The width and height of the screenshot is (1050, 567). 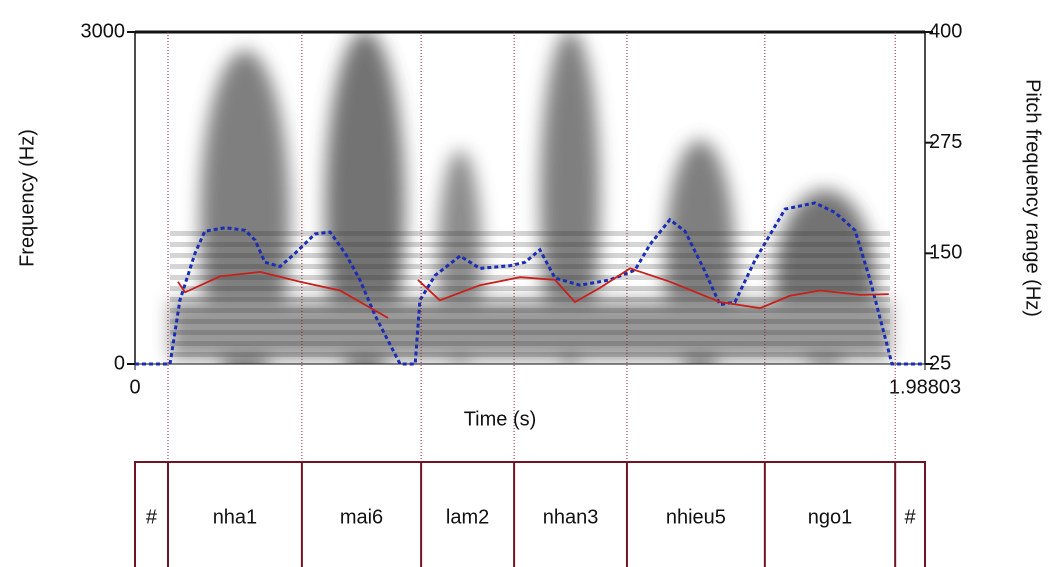 What do you see at coordinates (945, 253) in the screenshot?
I see `y2-tick-label: 150` at bounding box center [945, 253].